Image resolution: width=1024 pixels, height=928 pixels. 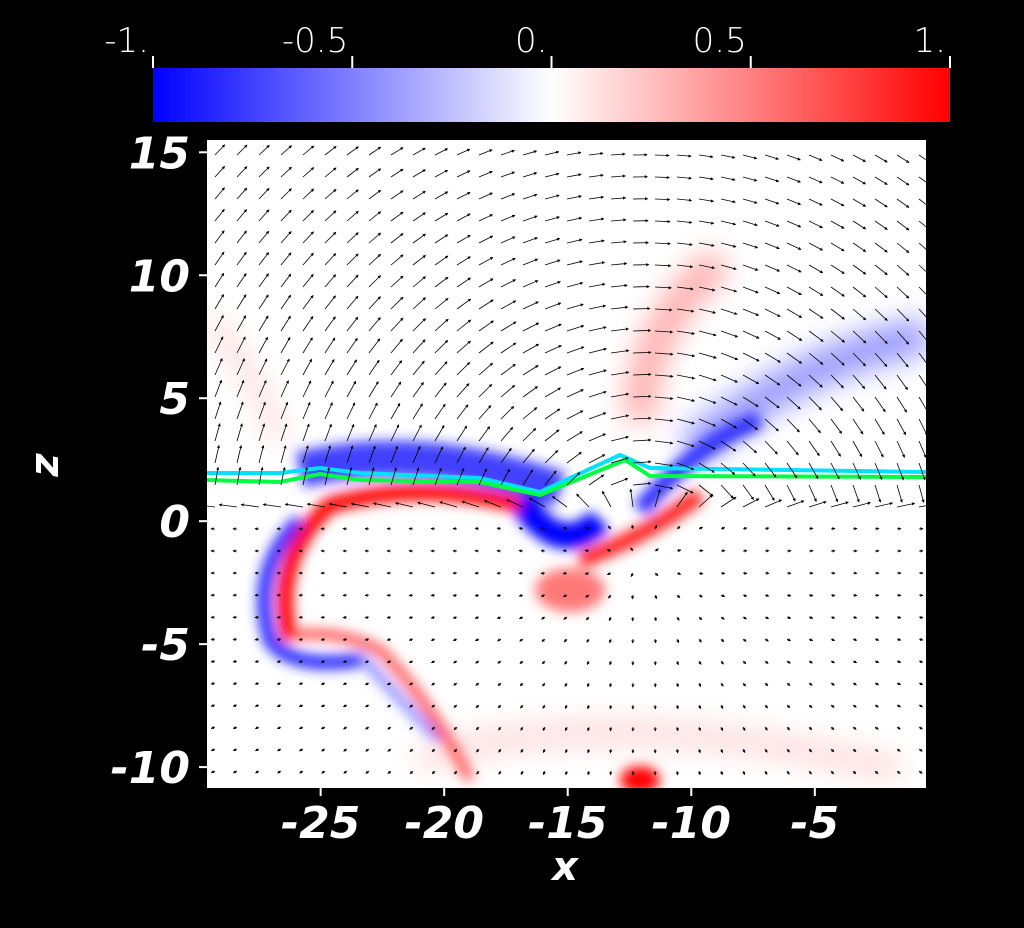 What do you see at coordinates (814, 823) in the screenshot?
I see `x-tick-label: -5` at bounding box center [814, 823].